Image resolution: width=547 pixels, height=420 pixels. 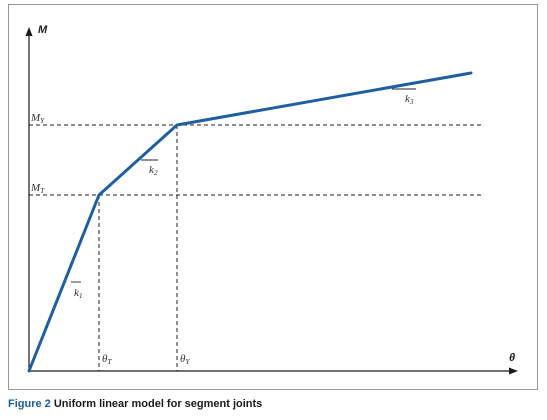 I want to click on theta-y-label: θY, so click(x=185, y=359).